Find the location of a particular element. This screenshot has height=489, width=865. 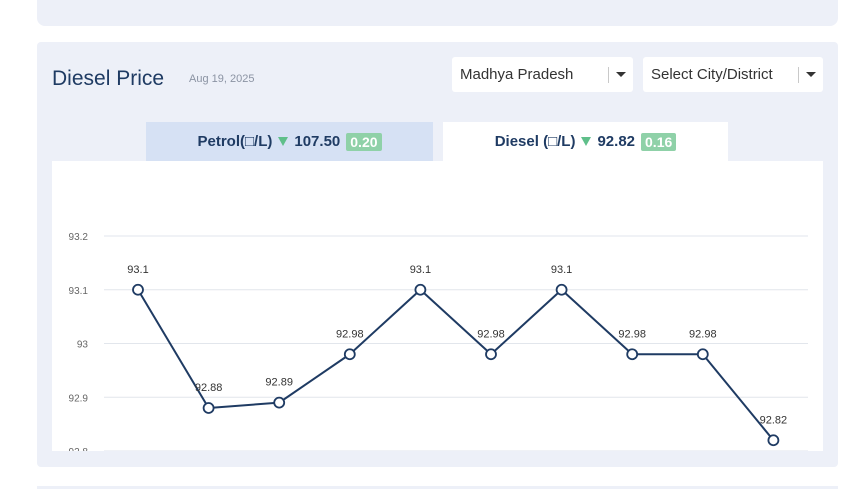

data-label: 92.89 is located at coordinates (279, 383).